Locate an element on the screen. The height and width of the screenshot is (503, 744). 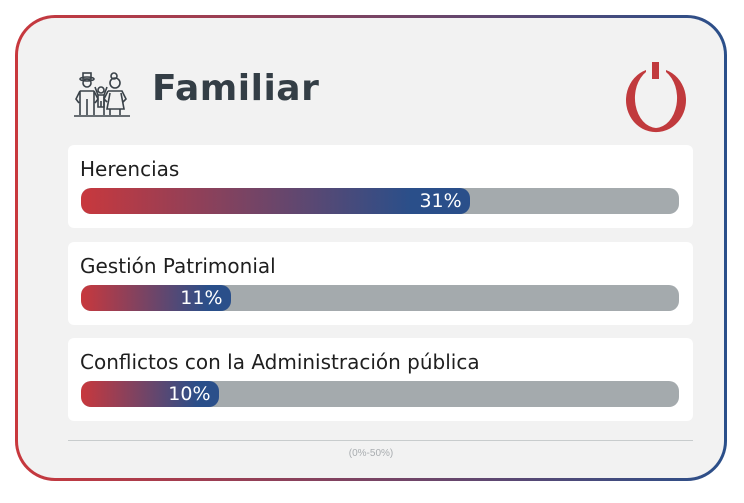
list-item-herencias: Herencias 31% is located at coordinates (380, 186).